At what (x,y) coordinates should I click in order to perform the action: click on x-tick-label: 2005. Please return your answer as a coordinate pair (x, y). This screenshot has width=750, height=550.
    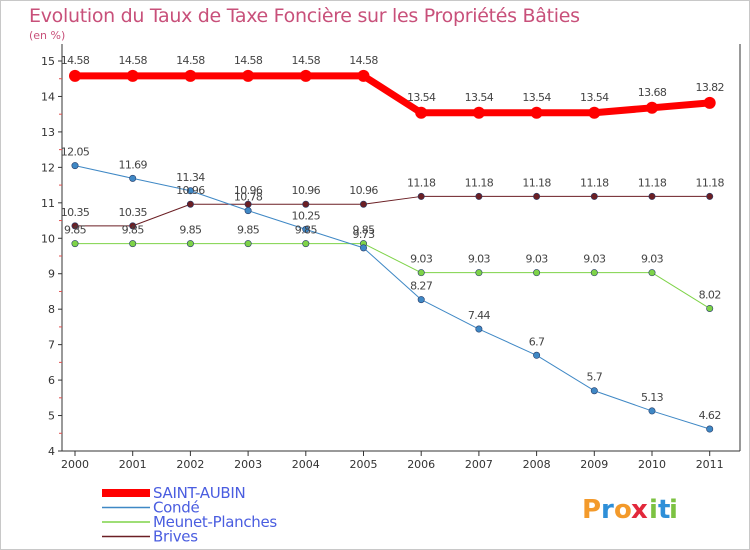
    Looking at the image, I should click on (364, 464).